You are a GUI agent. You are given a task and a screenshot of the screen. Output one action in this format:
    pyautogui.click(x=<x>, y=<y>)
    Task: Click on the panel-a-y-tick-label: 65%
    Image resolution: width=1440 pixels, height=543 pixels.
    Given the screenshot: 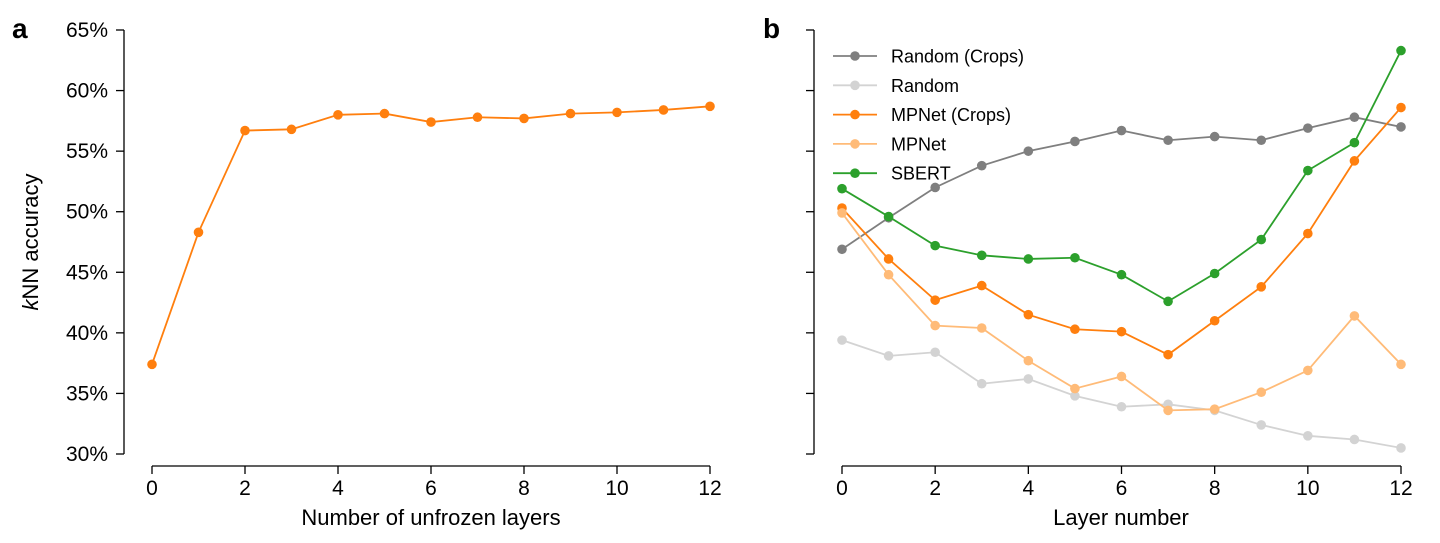 What is the action you would take?
    pyautogui.click(x=87, y=30)
    